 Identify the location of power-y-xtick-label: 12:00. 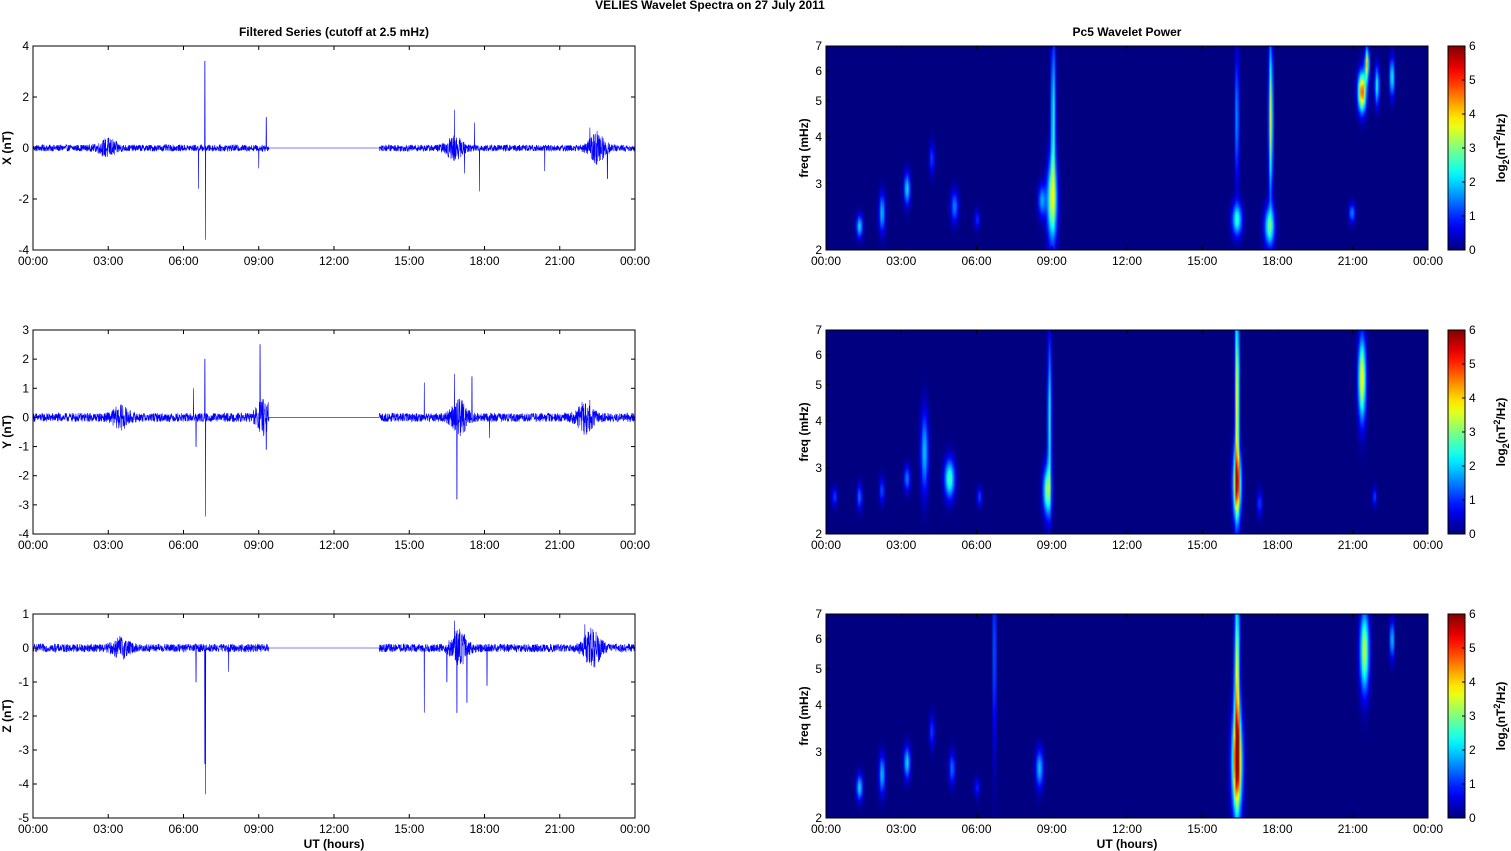
(1127, 545).